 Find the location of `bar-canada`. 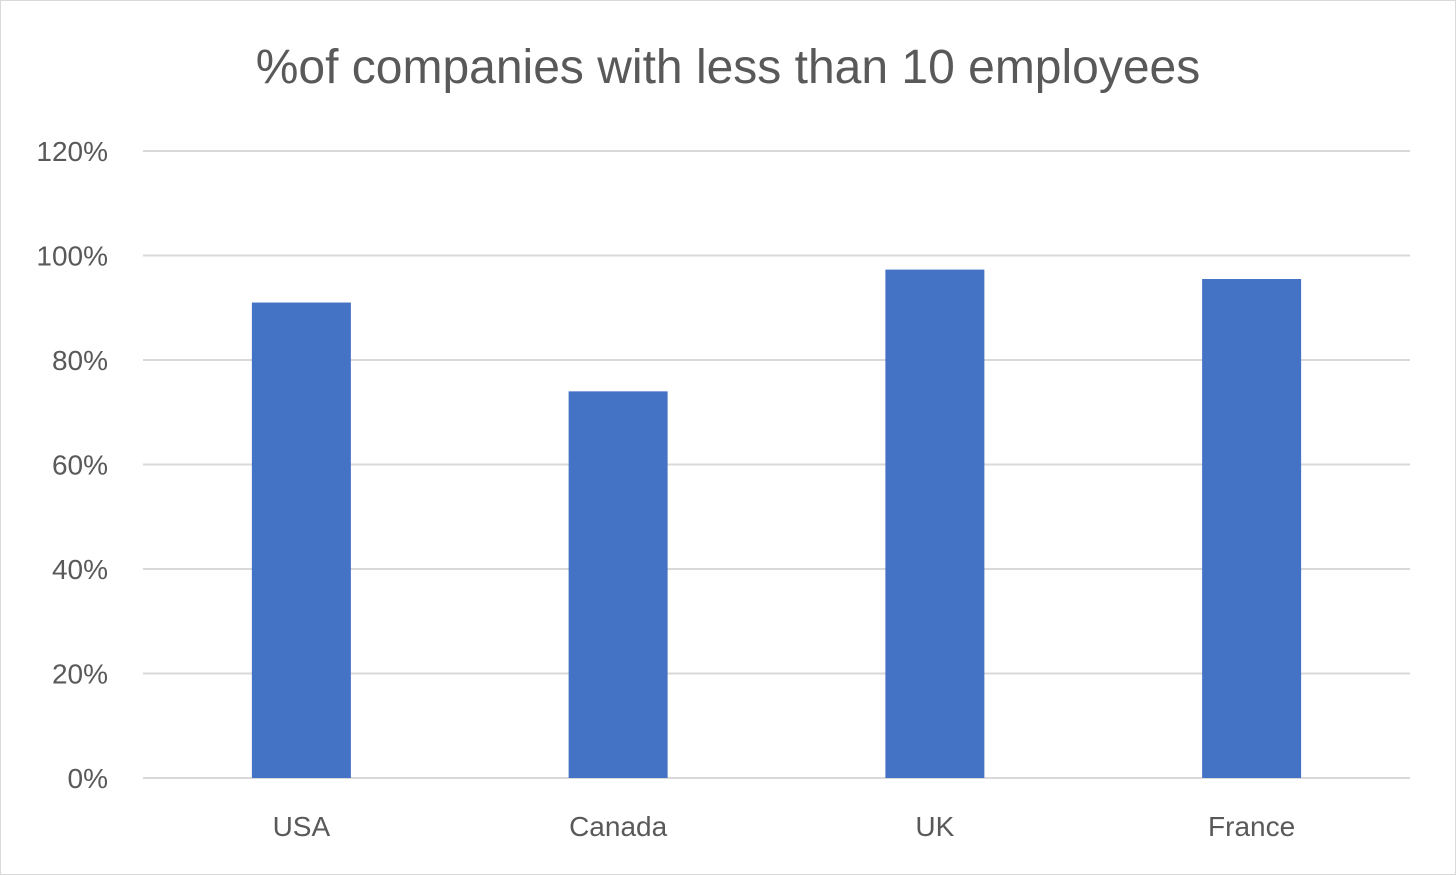

bar-canada is located at coordinates (618, 584).